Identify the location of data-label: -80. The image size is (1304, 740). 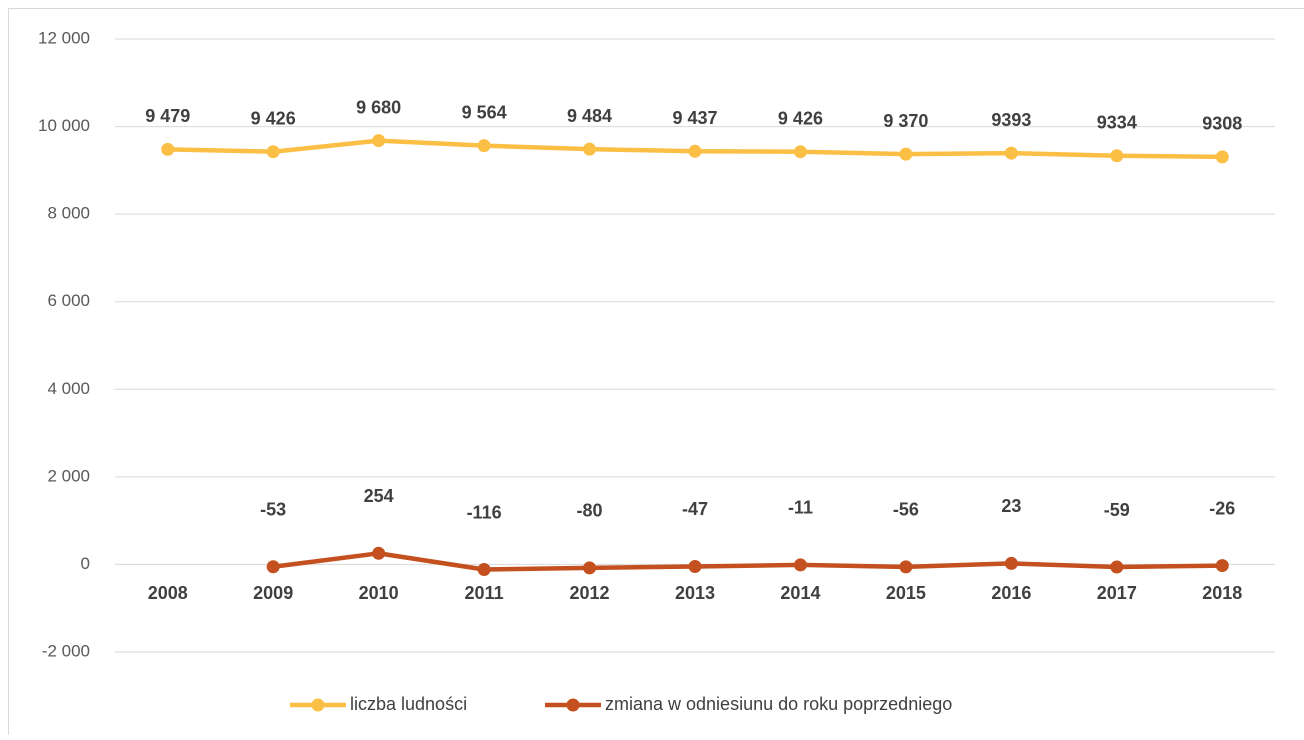
(590, 511).